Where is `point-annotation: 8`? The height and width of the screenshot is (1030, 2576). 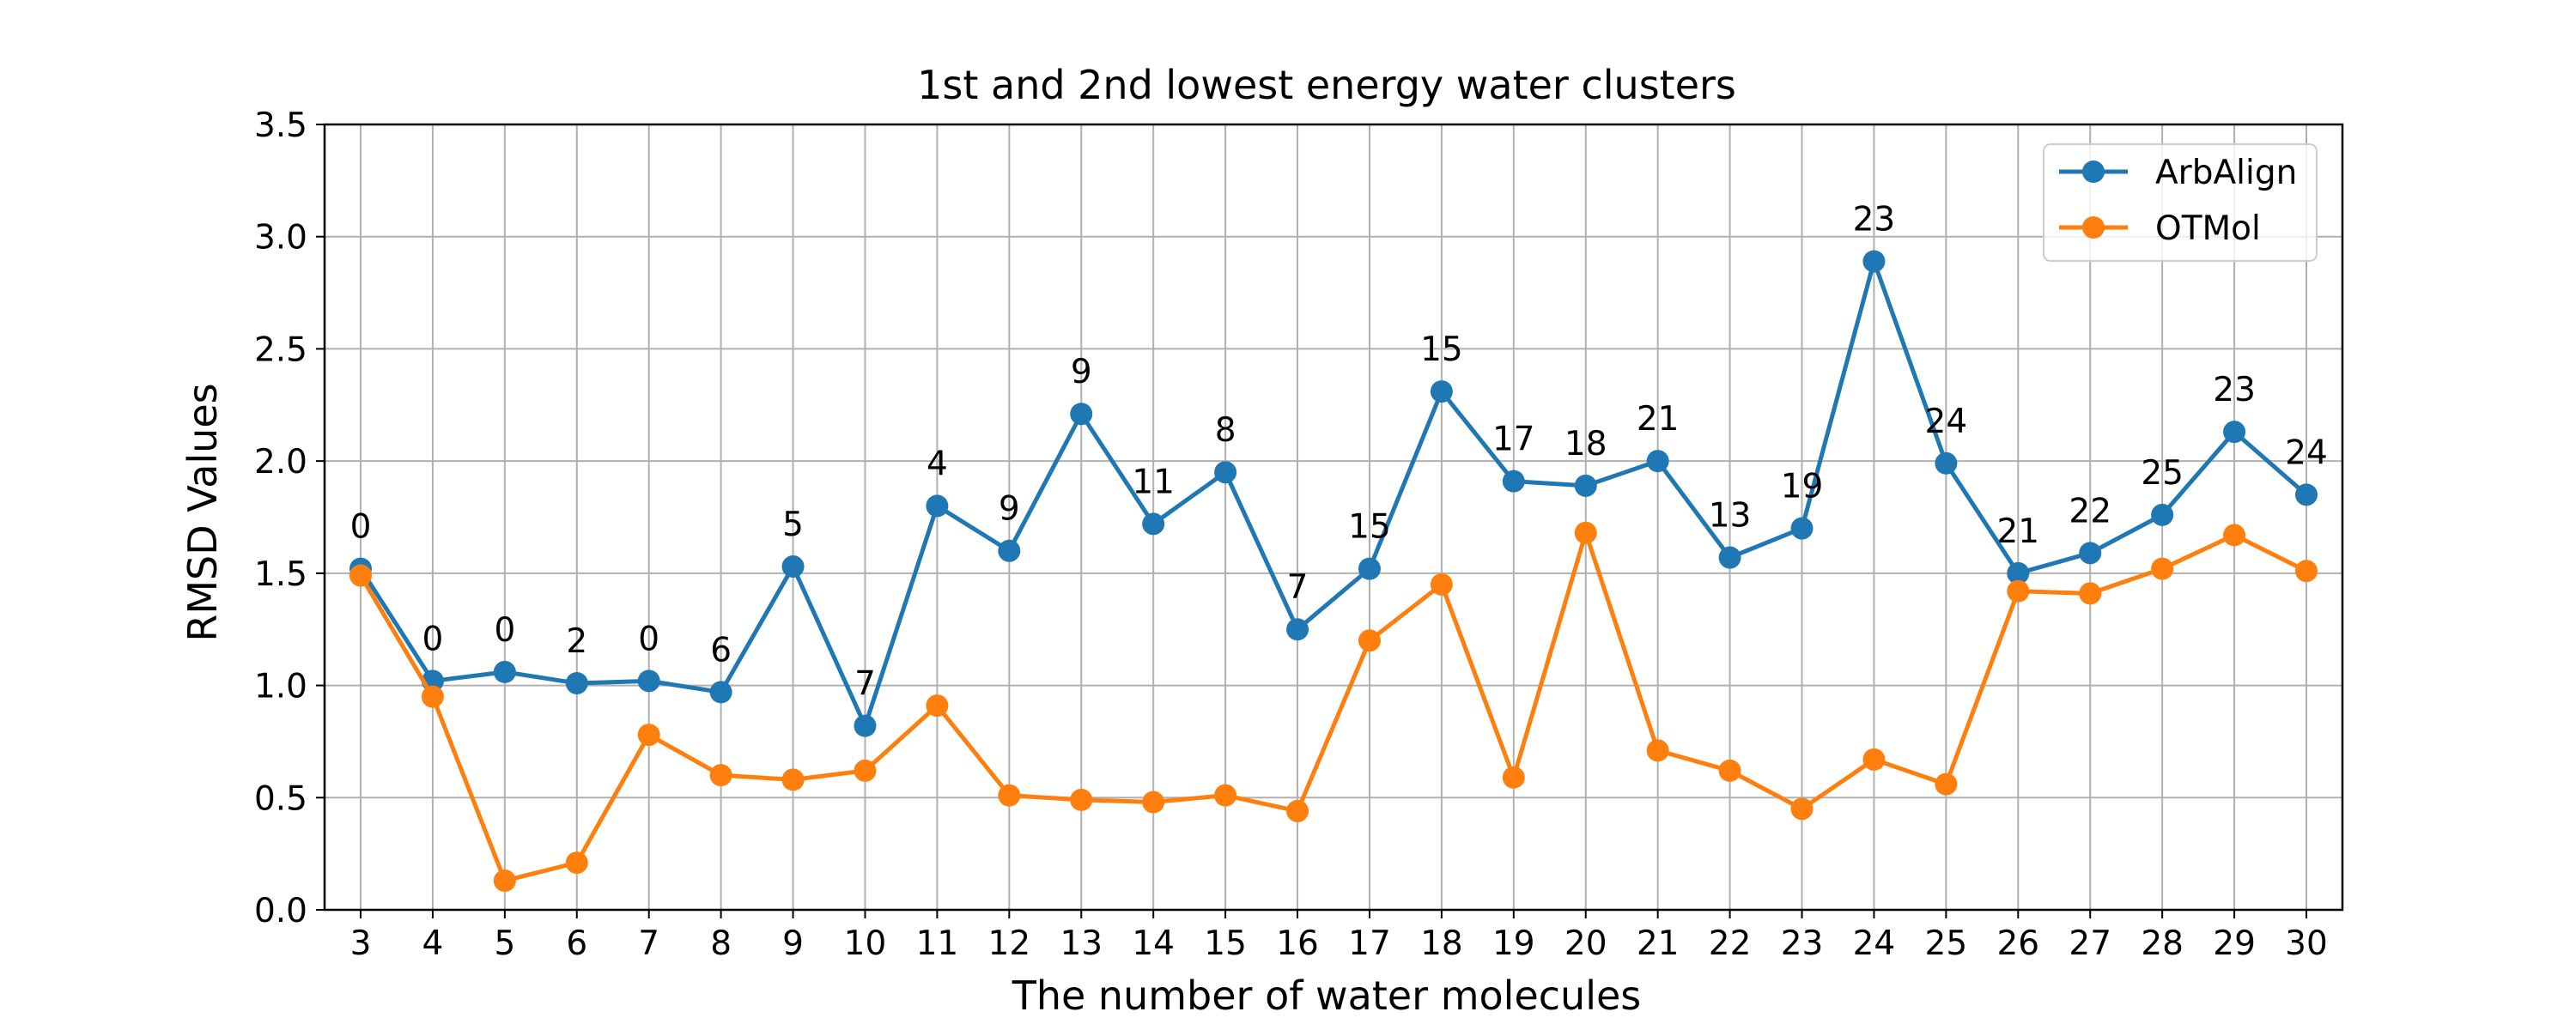 point-annotation: 8 is located at coordinates (1225, 430).